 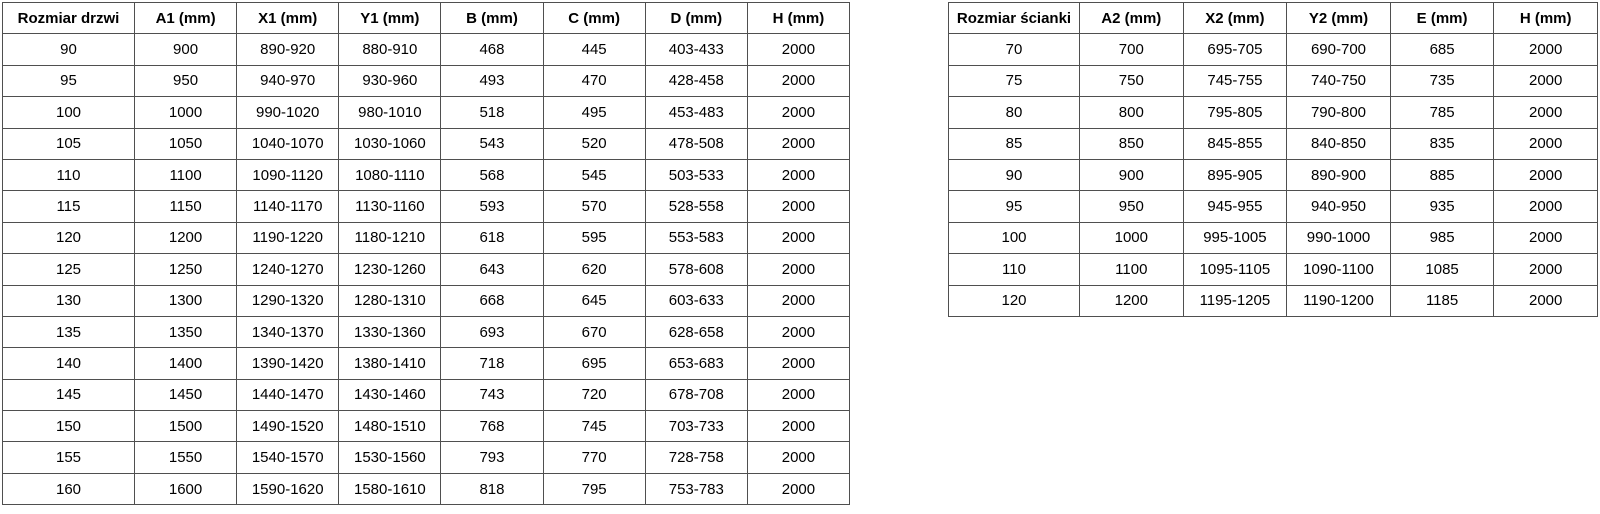 What do you see at coordinates (1014, 143) in the screenshot?
I see `table-cell: 85` at bounding box center [1014, 143].